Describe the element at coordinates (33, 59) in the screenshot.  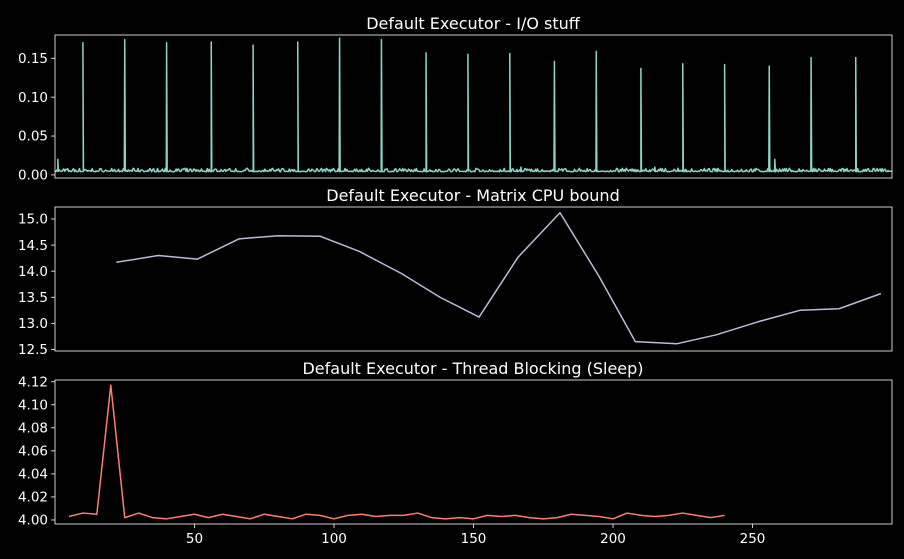
I see `io-ytick-label: 0.15` at that location.